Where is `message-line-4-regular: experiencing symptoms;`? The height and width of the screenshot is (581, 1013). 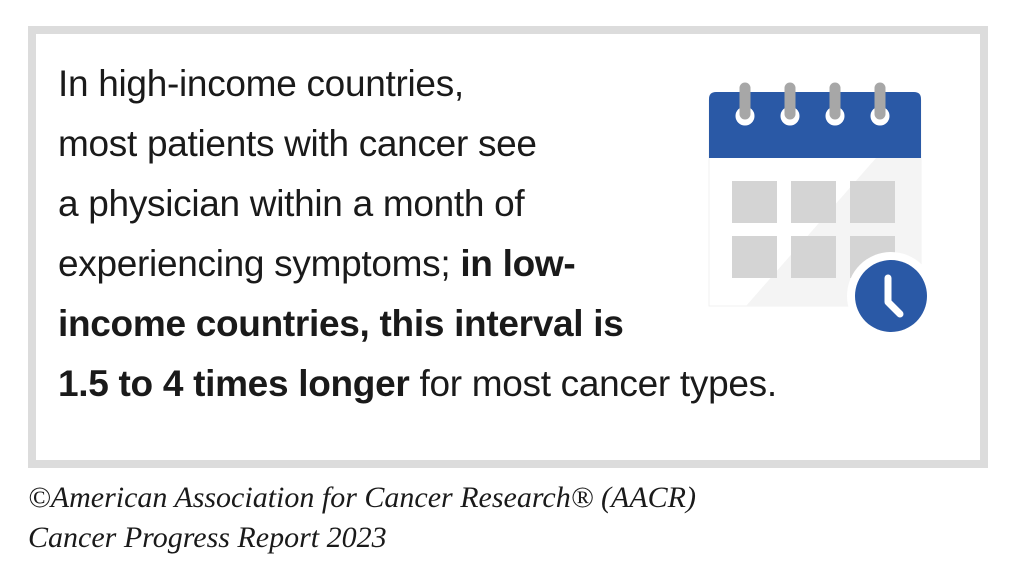
message-line-4-regular: experiencing symptoms; is located at coordinates (259, 263).